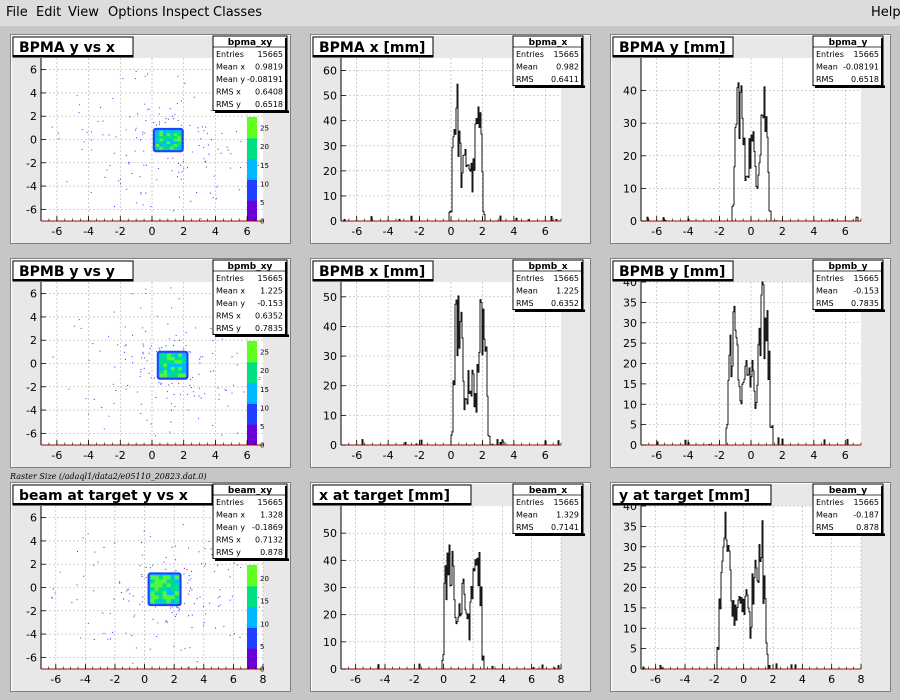 This screenshot has height=700, width=900. Describe the element at coordinates (49, 12) in the screenshot. I see `menu-edit: Edit` at that location.